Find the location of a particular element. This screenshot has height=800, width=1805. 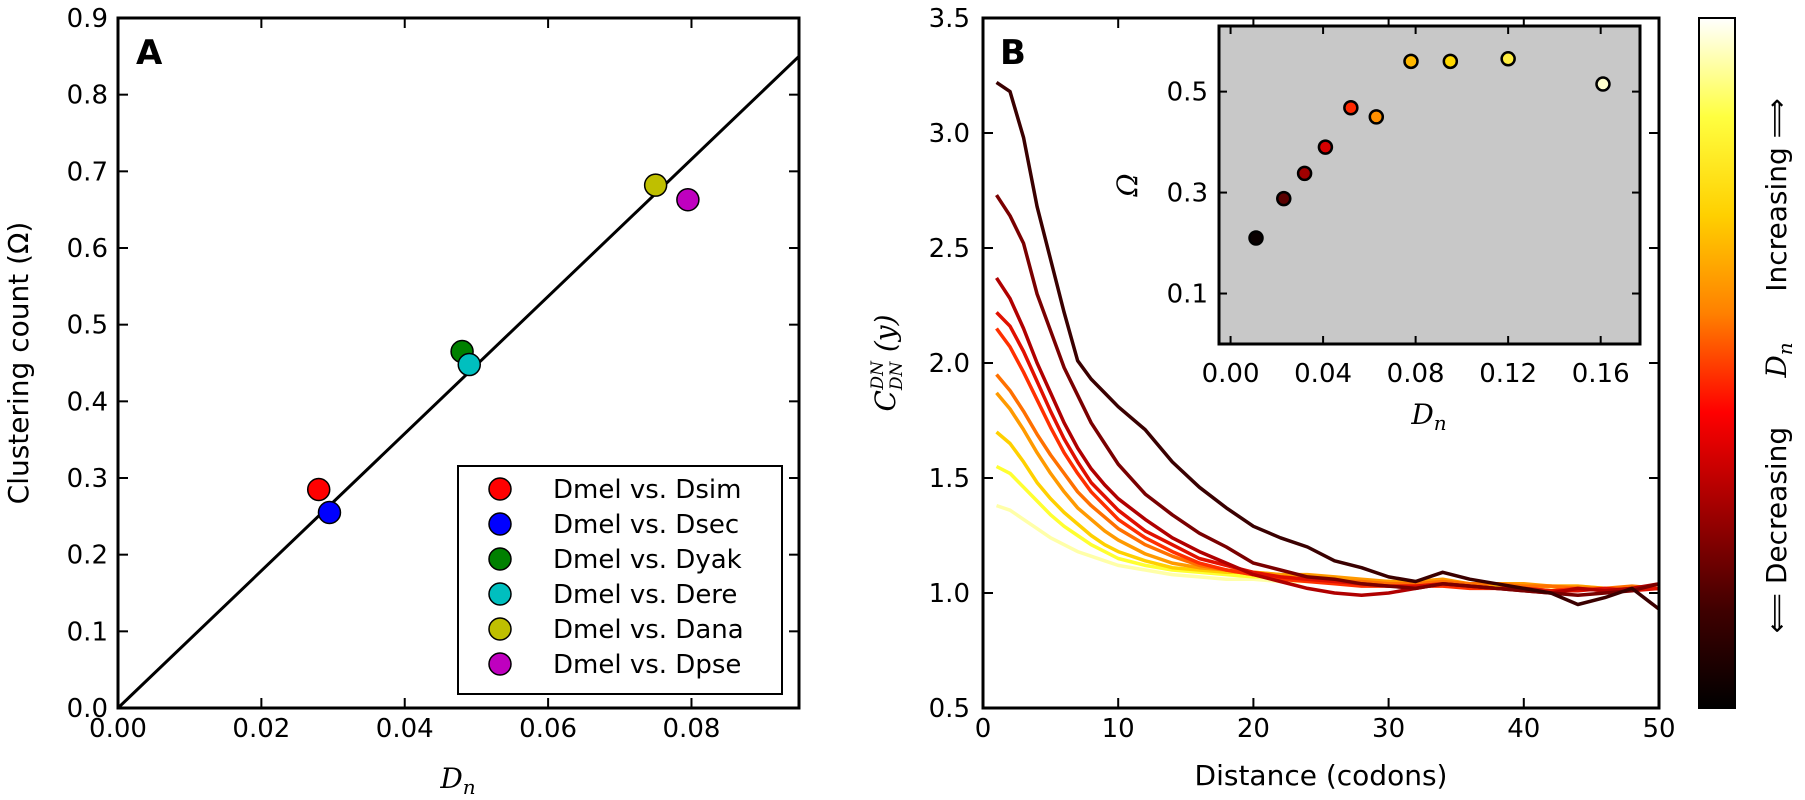

panel-a-xlabel: Dn is located at coordinates (457, 780).